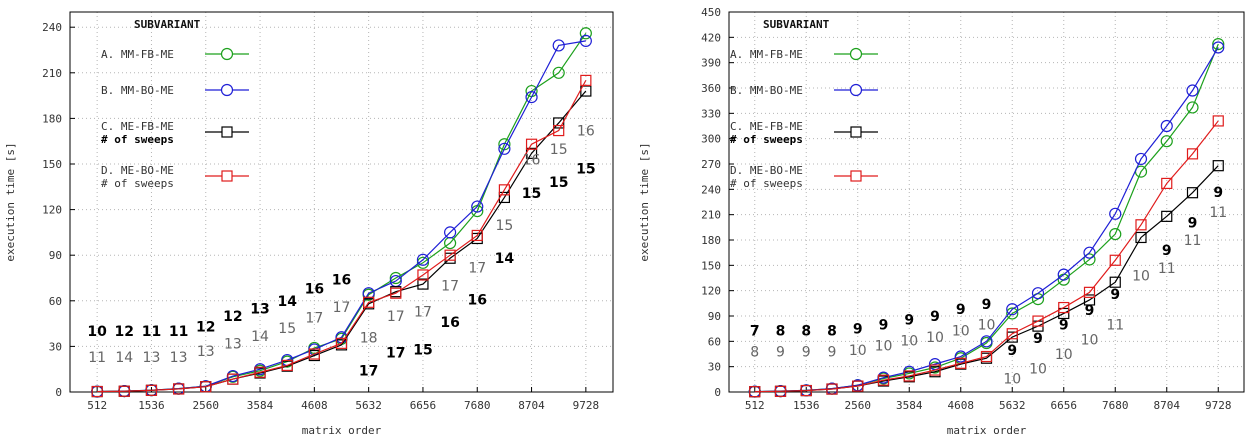 This screenshot has height=438, width=1259. I want to click on sweep-count-label: 12, so click(124, 332).